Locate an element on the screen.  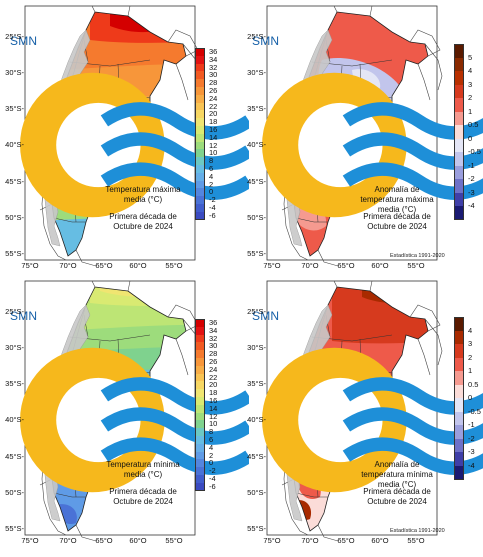
legend-label: 22 is located at coordinates (213, 377).